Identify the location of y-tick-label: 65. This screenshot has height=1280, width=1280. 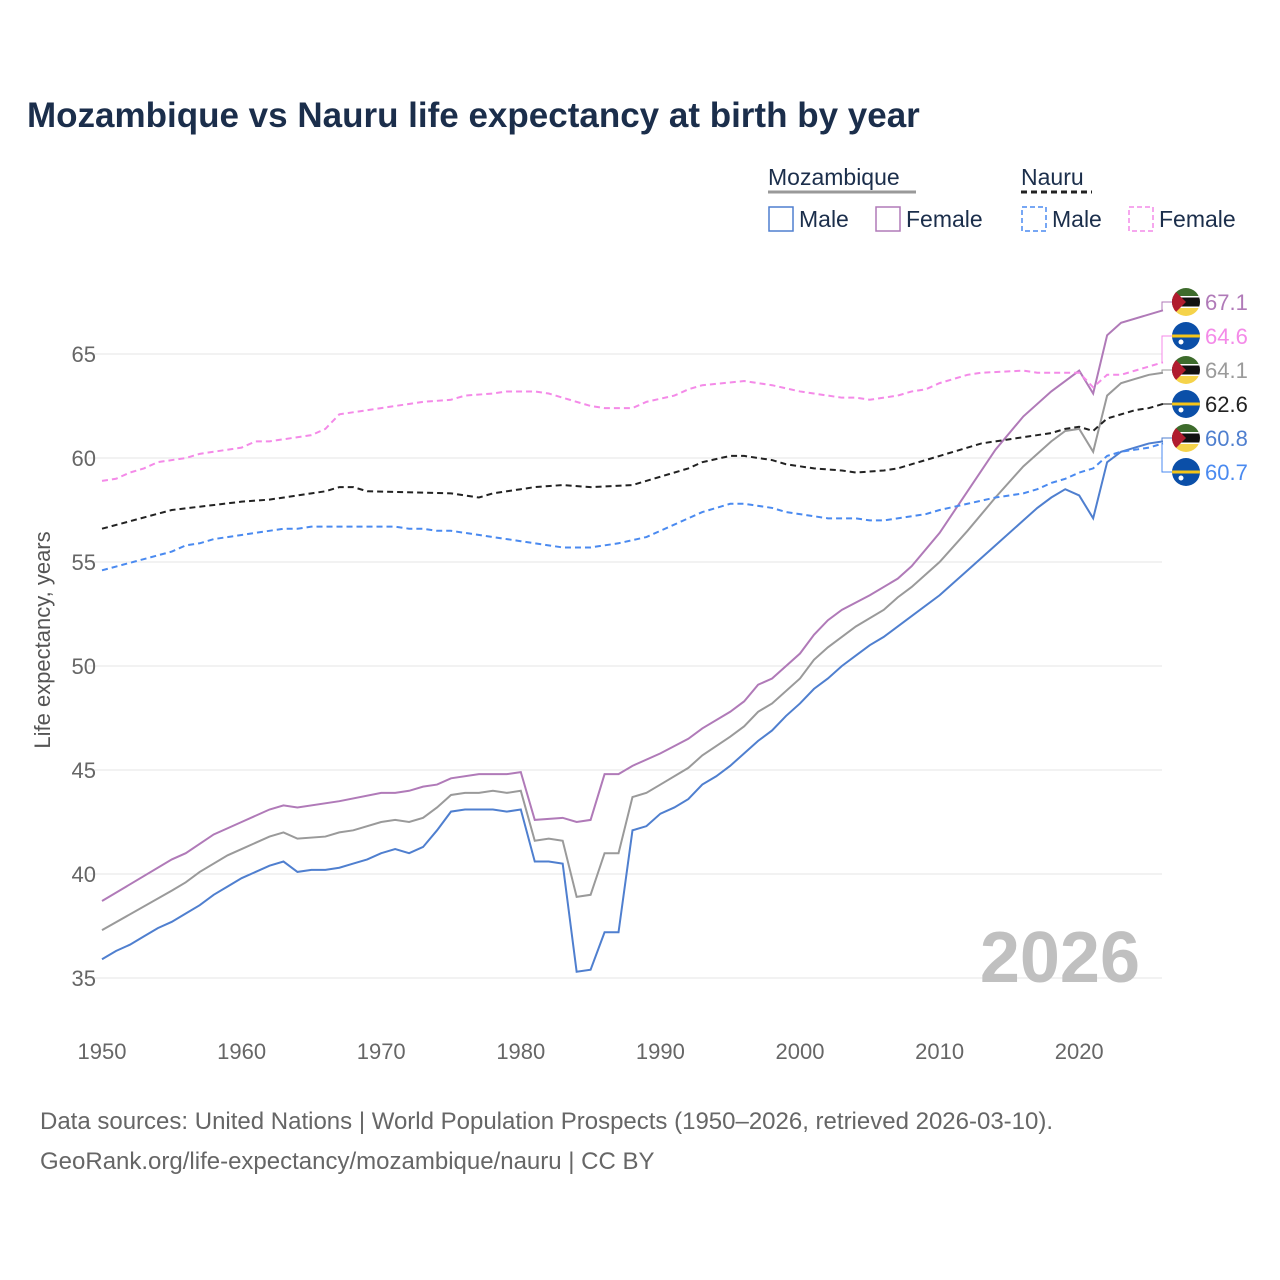
(84, 354).